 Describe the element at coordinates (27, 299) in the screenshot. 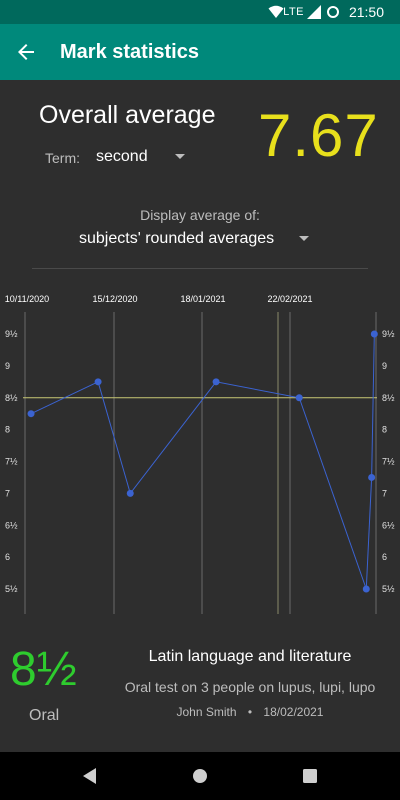

I see `x-tick-label: 10/11/2020` at that location.